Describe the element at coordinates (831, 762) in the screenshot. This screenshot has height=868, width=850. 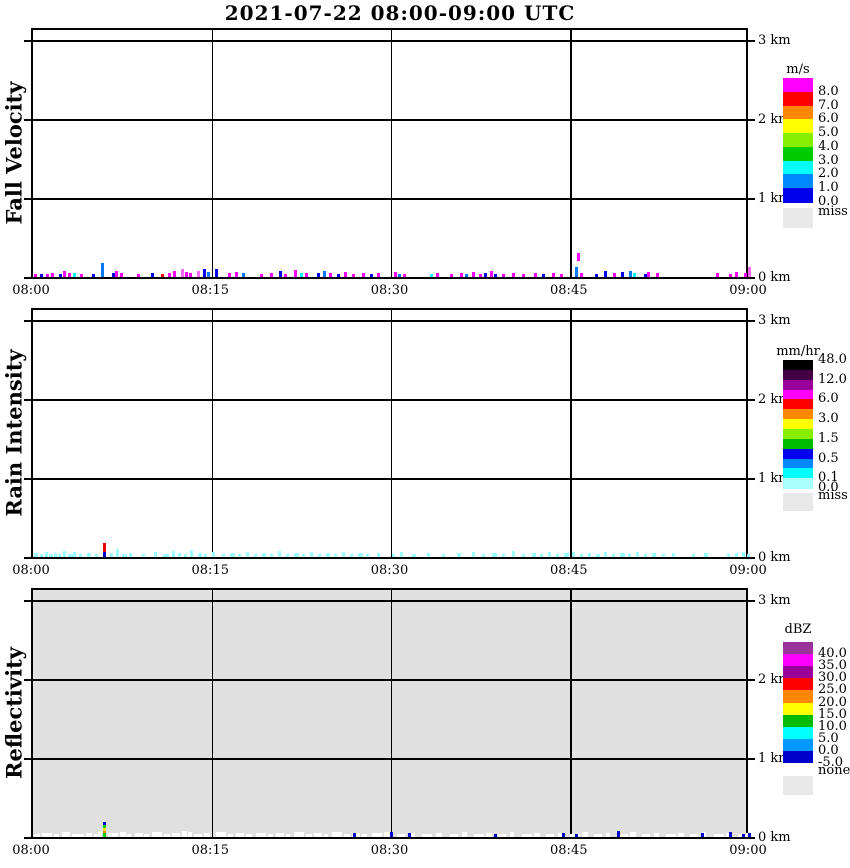
I see `colorbar-label: -5.0` at that location.